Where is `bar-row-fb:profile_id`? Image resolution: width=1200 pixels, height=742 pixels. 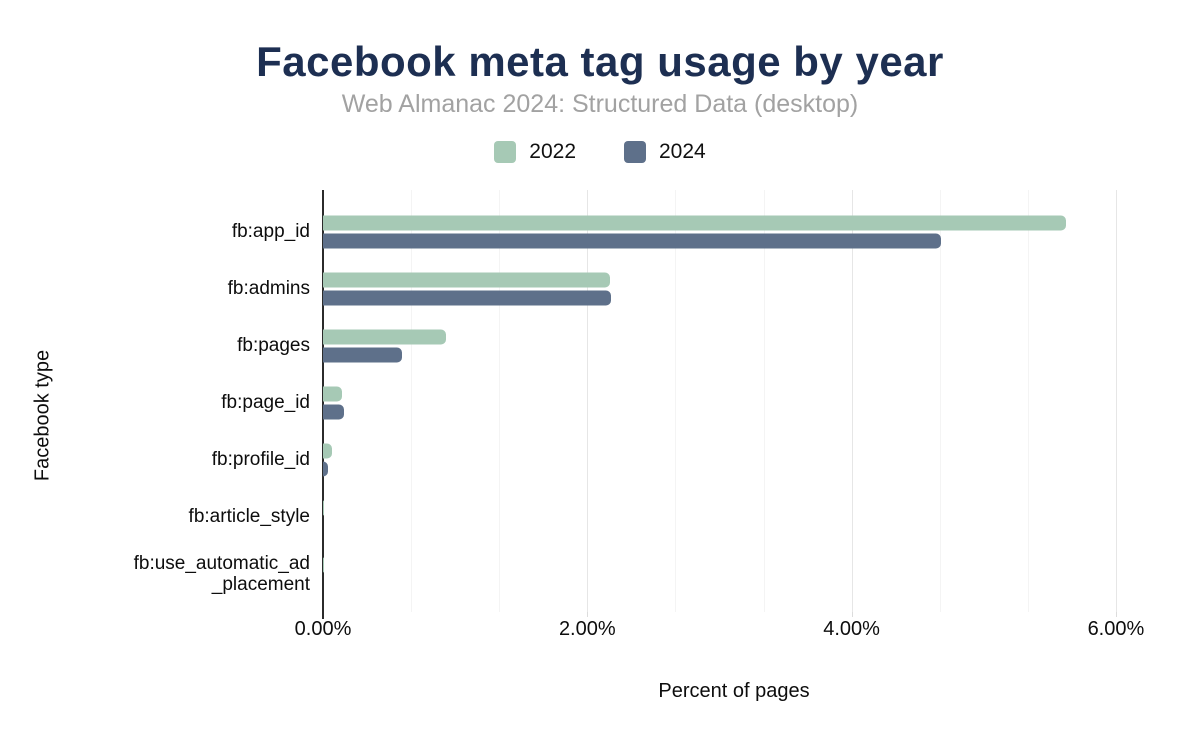
bar-row-fb:profile_id is located at coordinates (734, 459).